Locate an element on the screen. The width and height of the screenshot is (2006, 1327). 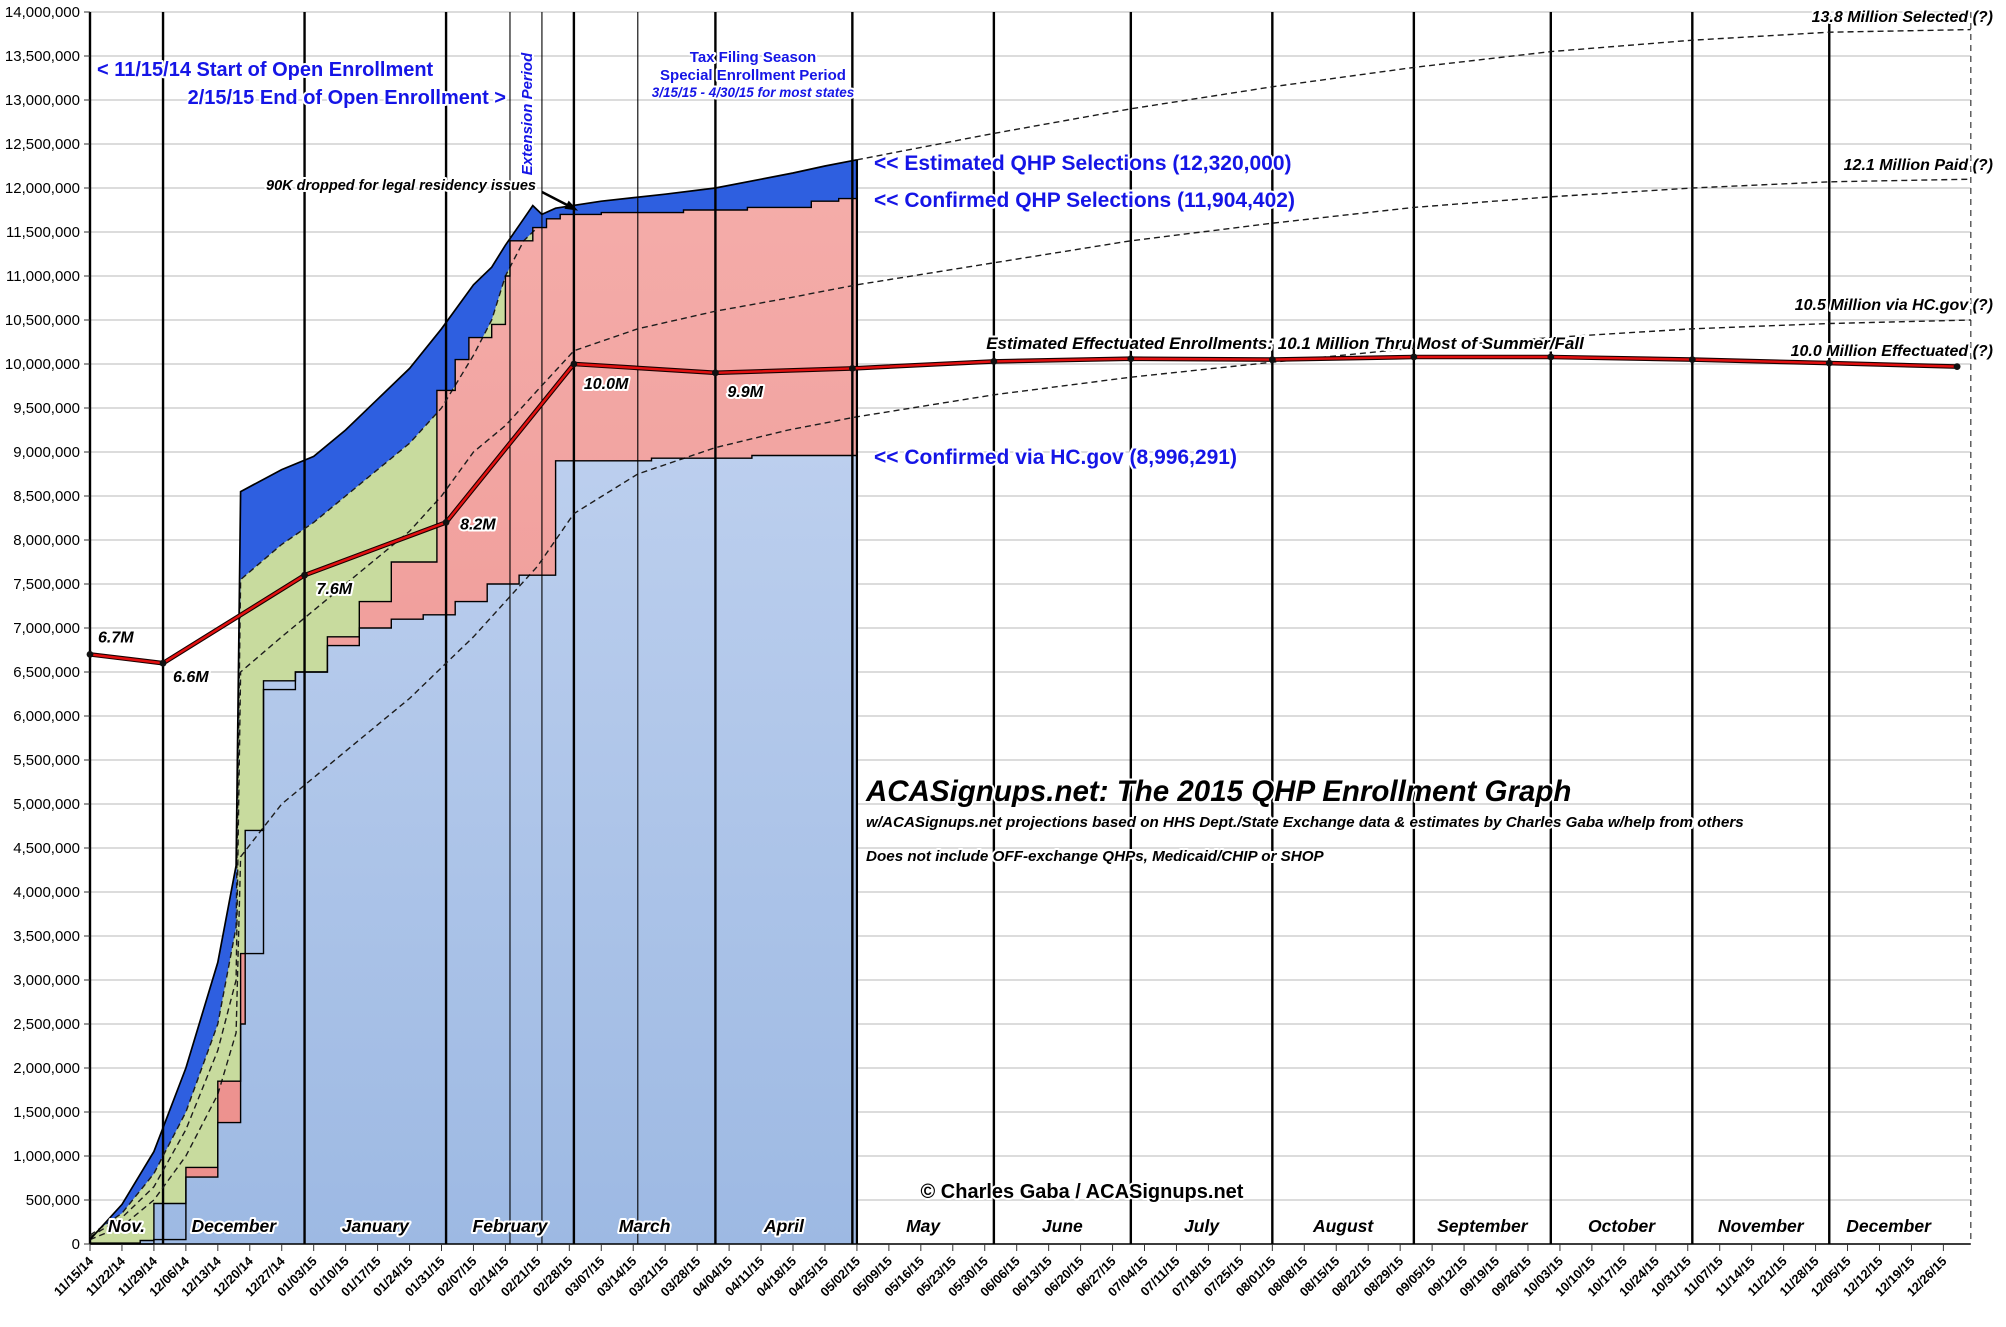
ninetyk-dropped: 90K dropped for legal residency issues is located at coordinates (401, 186).